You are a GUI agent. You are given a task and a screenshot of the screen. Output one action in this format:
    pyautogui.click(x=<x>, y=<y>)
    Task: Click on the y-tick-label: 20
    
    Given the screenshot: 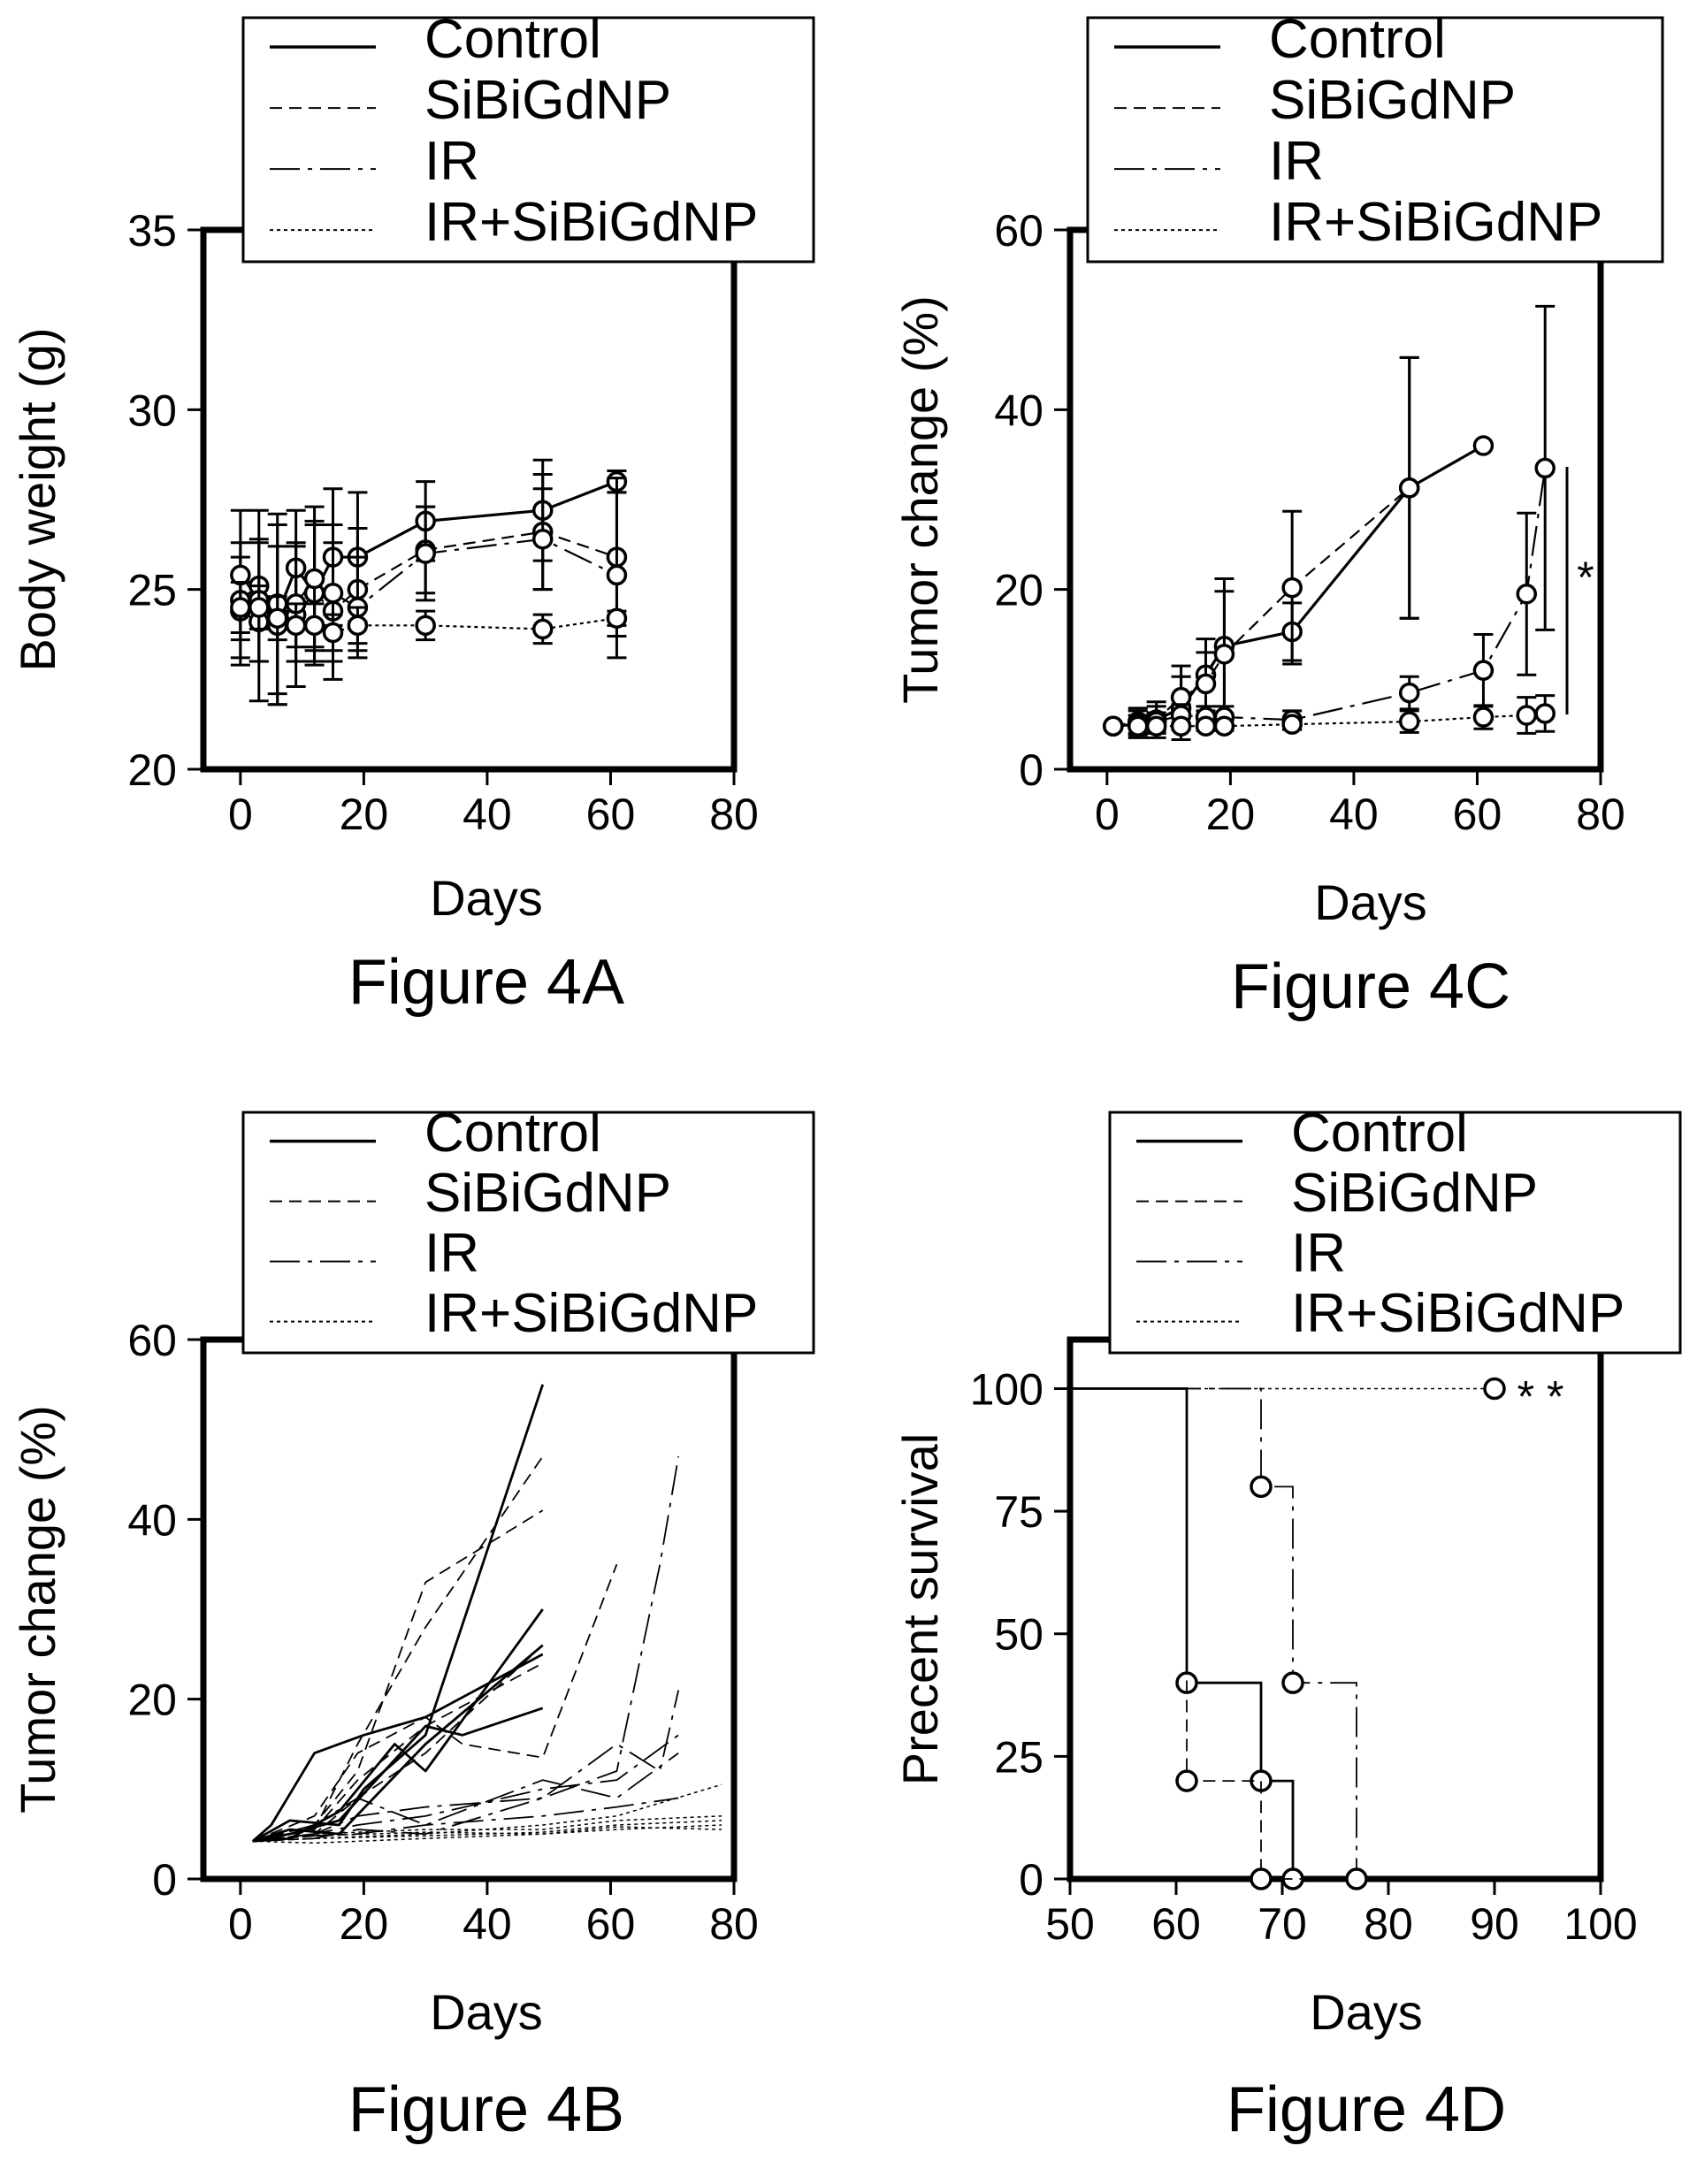 What is the action you would take?
    pyautogui.click(x=1018, y=590)
    